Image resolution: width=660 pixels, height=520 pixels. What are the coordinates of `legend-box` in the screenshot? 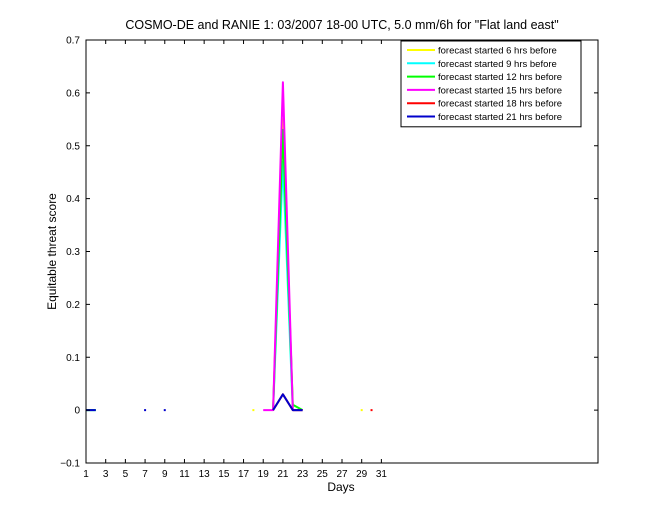 It's located at (491, 84).